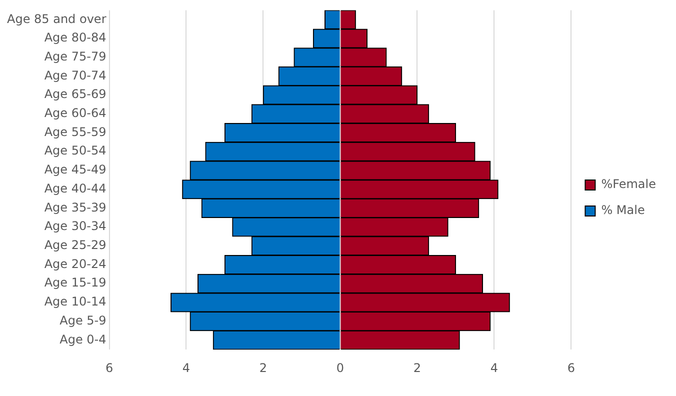 This screenshot has width=676, height=396. I want to click on x-tick-label: 0, so click(340, 367).